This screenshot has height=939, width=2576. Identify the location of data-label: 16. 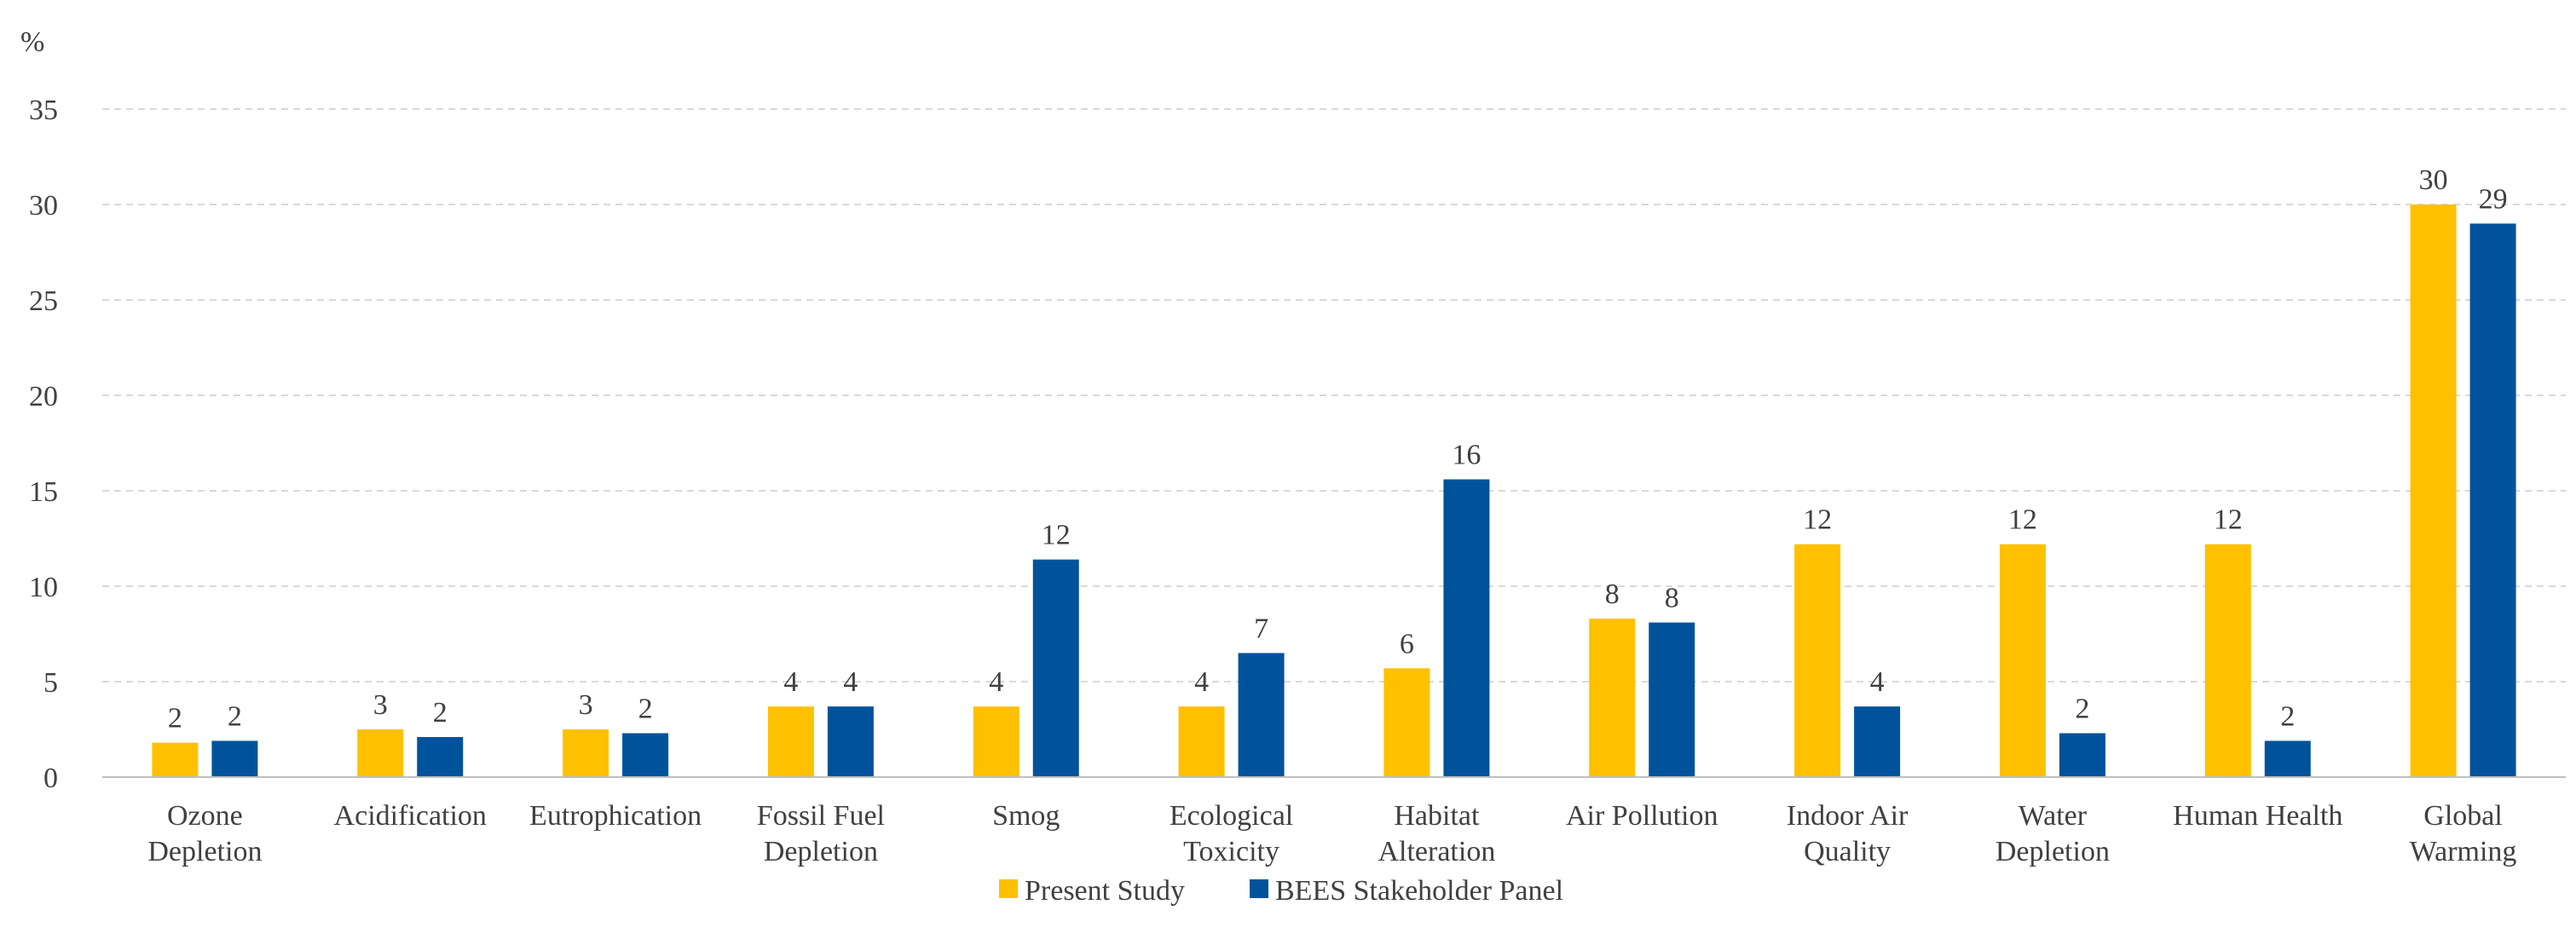
(1466, 456).